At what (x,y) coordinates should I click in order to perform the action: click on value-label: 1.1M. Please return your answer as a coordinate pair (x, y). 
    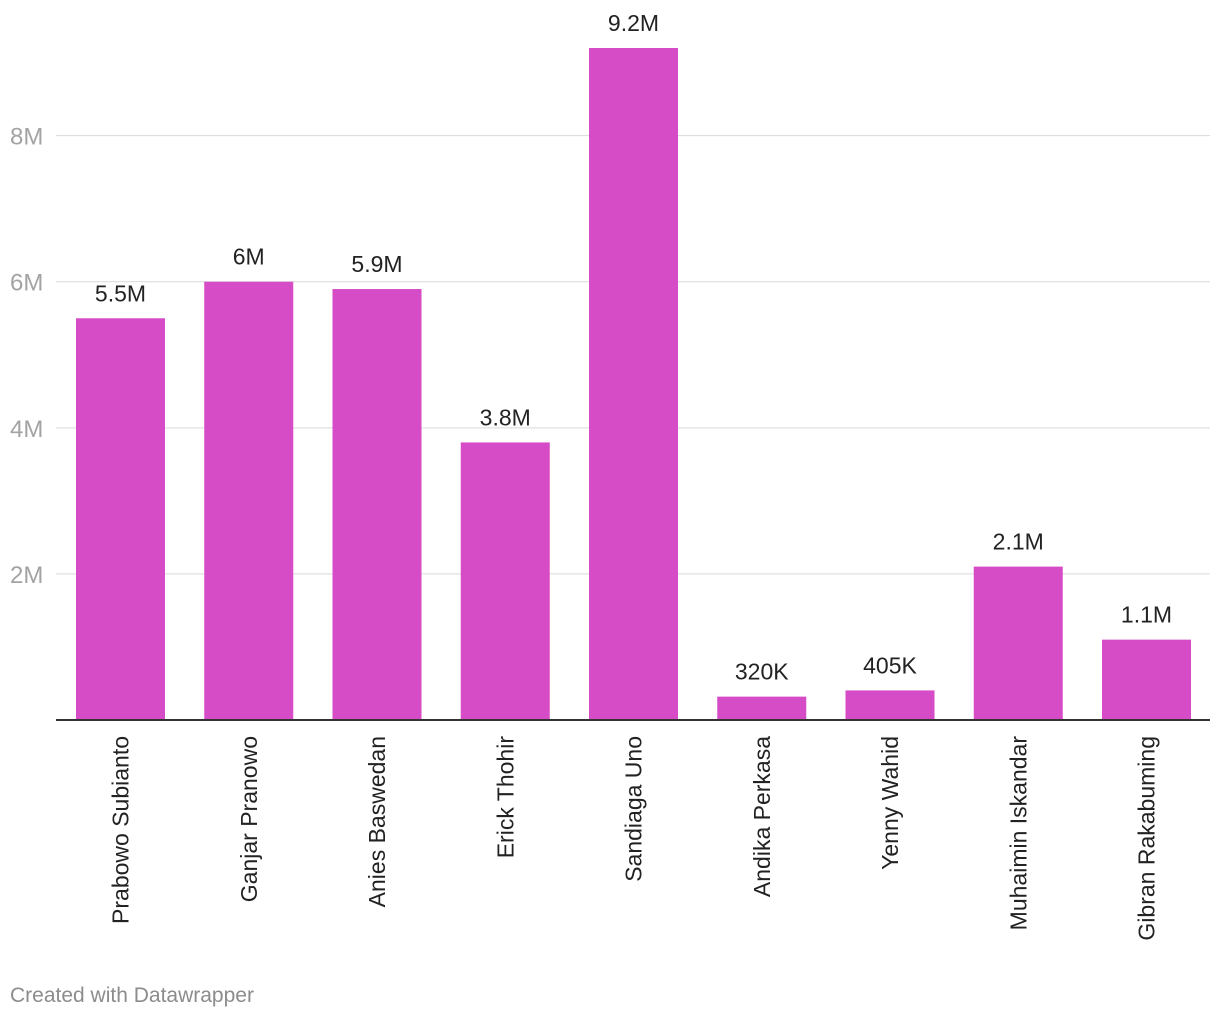
    Looking at the image, I should click on (1146, 615).